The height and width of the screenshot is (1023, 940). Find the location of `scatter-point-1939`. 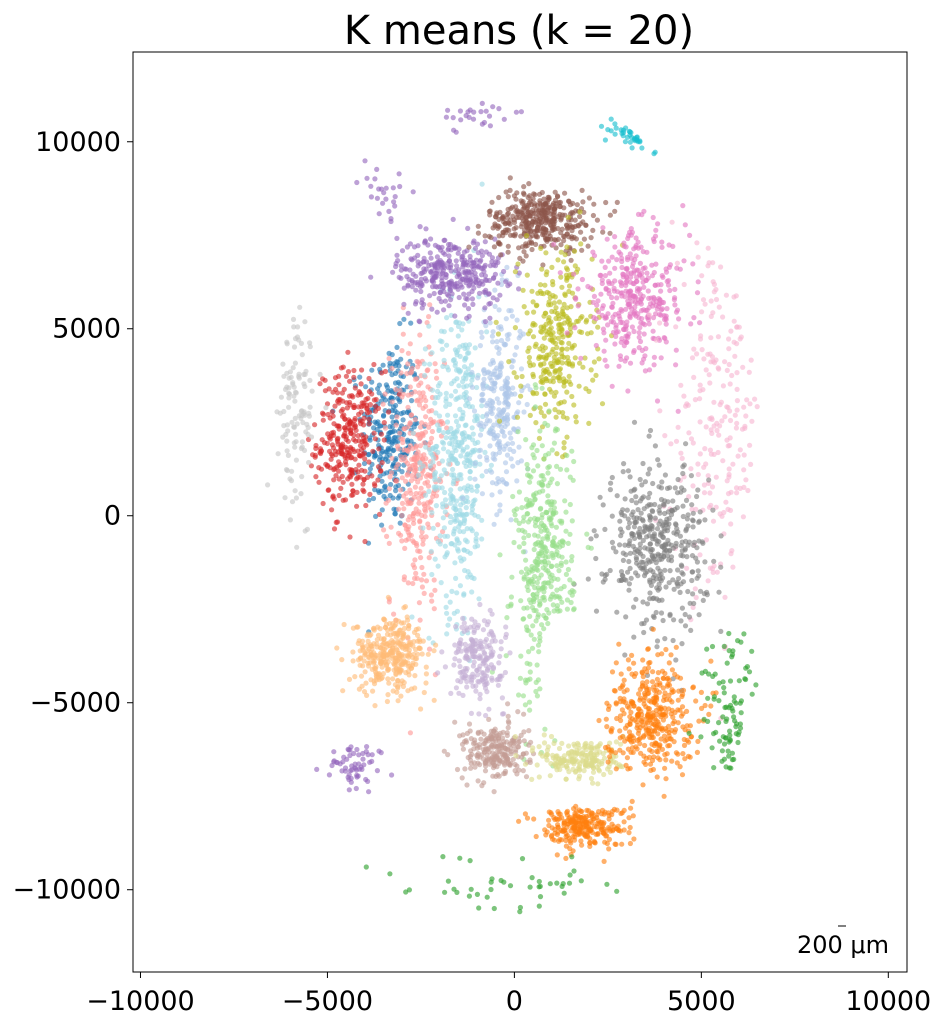

scatter-point-1939 is located at coordinates (594, 204).